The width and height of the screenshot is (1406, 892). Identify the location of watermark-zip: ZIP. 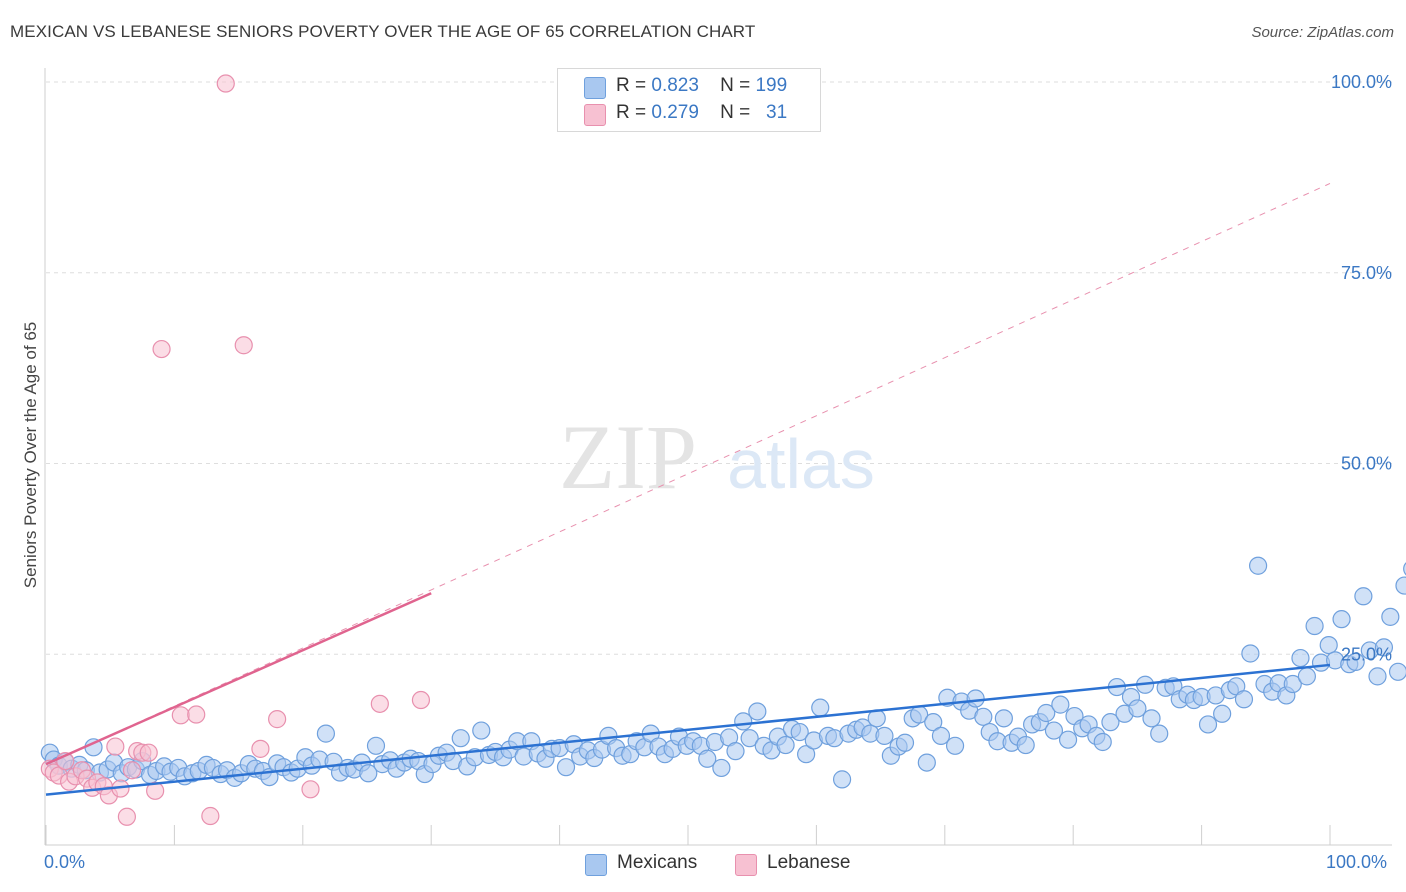
(628, 457).